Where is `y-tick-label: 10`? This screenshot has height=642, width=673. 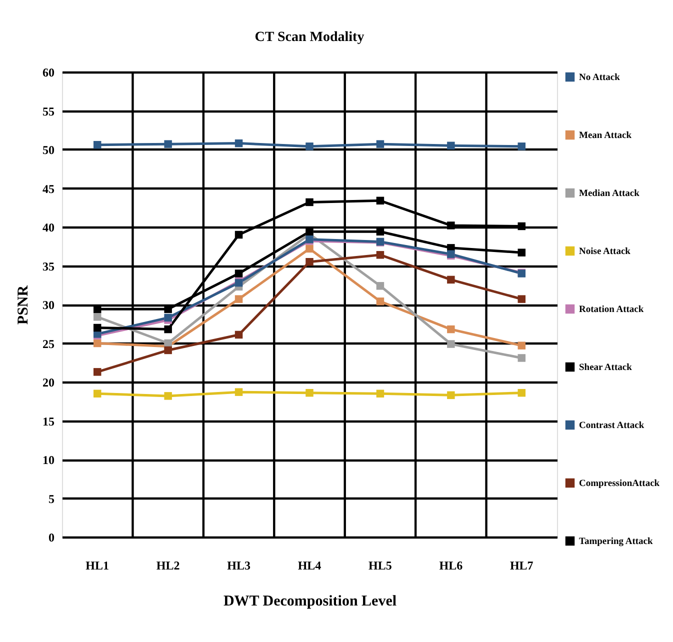
y-tick-label: 10 is located at coordinates (48, 460).